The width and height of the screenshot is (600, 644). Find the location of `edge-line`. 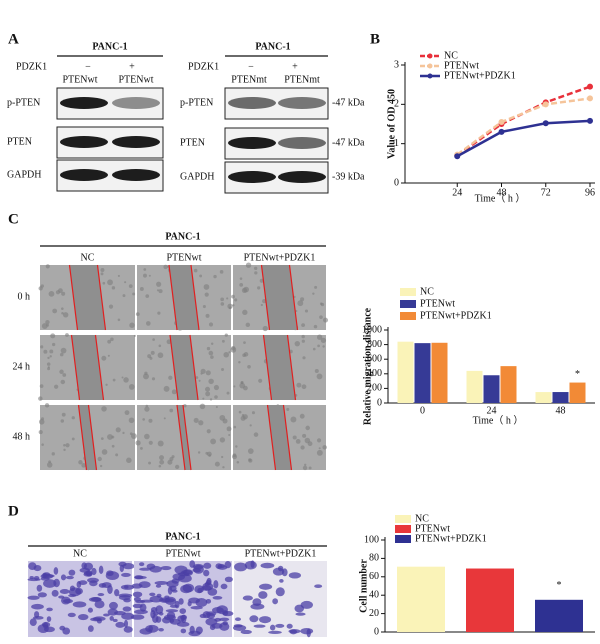

edge-line is located at coordinates (82, 437).